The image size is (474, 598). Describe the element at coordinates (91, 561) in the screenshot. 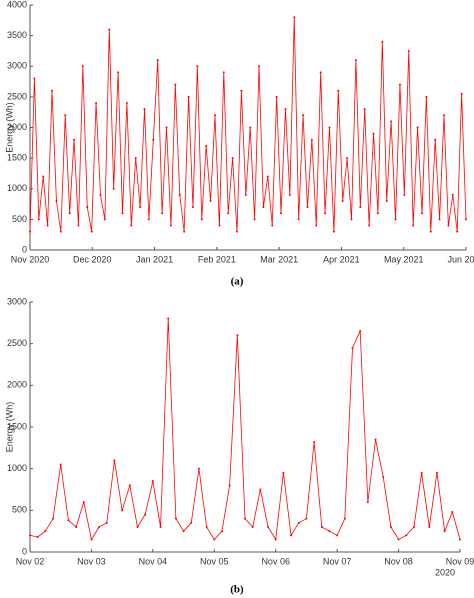

I see `x-tick-label: Nov 03` at that location.